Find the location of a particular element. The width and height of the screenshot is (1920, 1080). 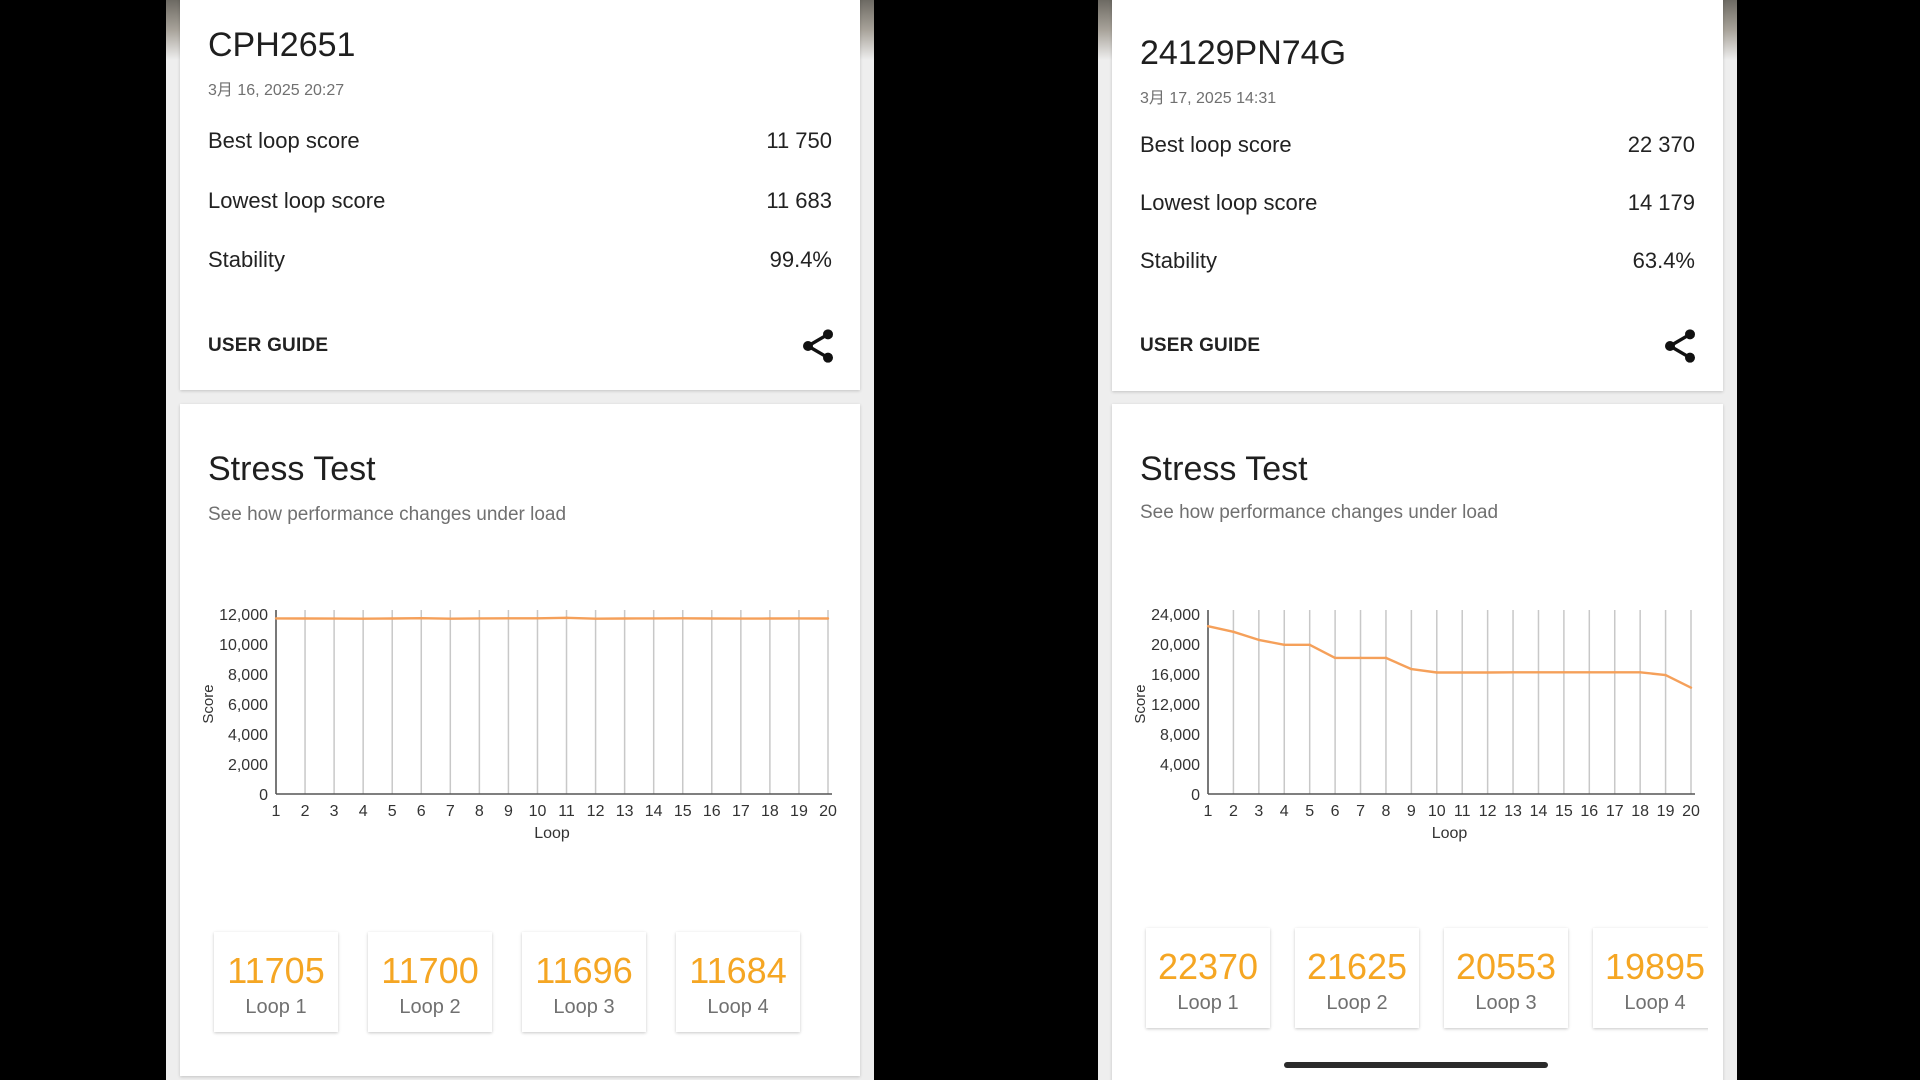

x-tick-label: 6 is located at coordinates (1335, 811).